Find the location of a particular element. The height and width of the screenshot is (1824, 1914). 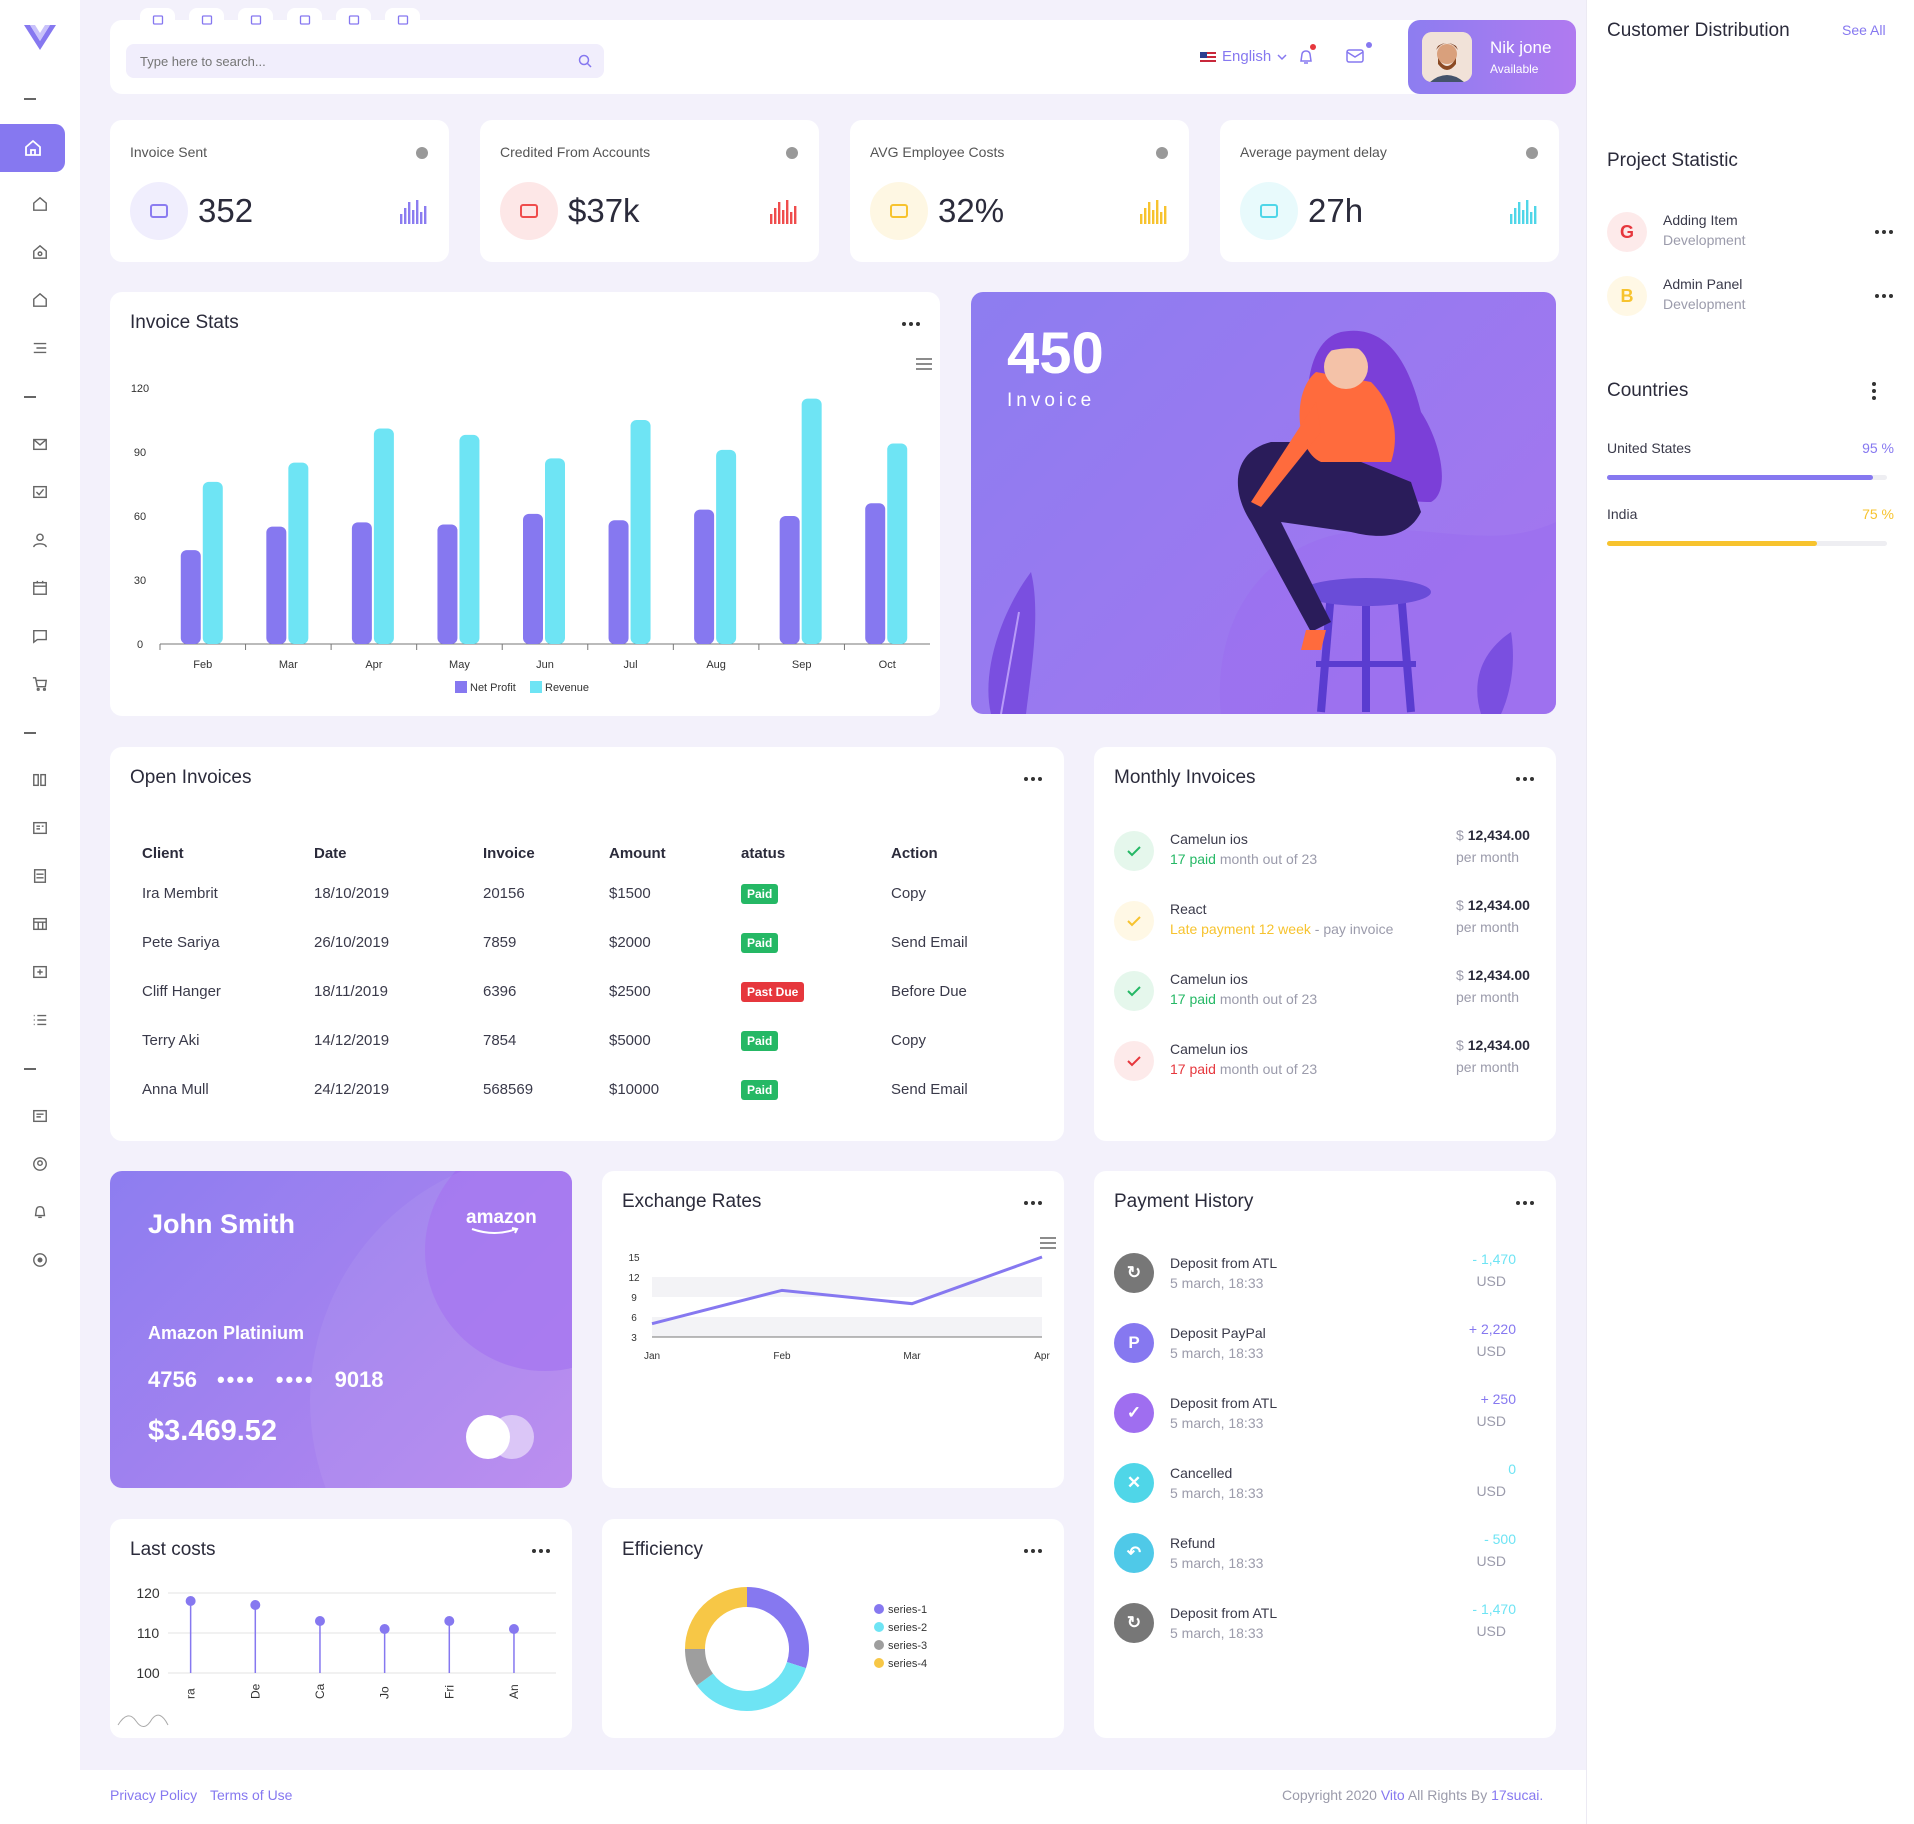

sidebar-item-calendar is located at coordinates (40, 588).